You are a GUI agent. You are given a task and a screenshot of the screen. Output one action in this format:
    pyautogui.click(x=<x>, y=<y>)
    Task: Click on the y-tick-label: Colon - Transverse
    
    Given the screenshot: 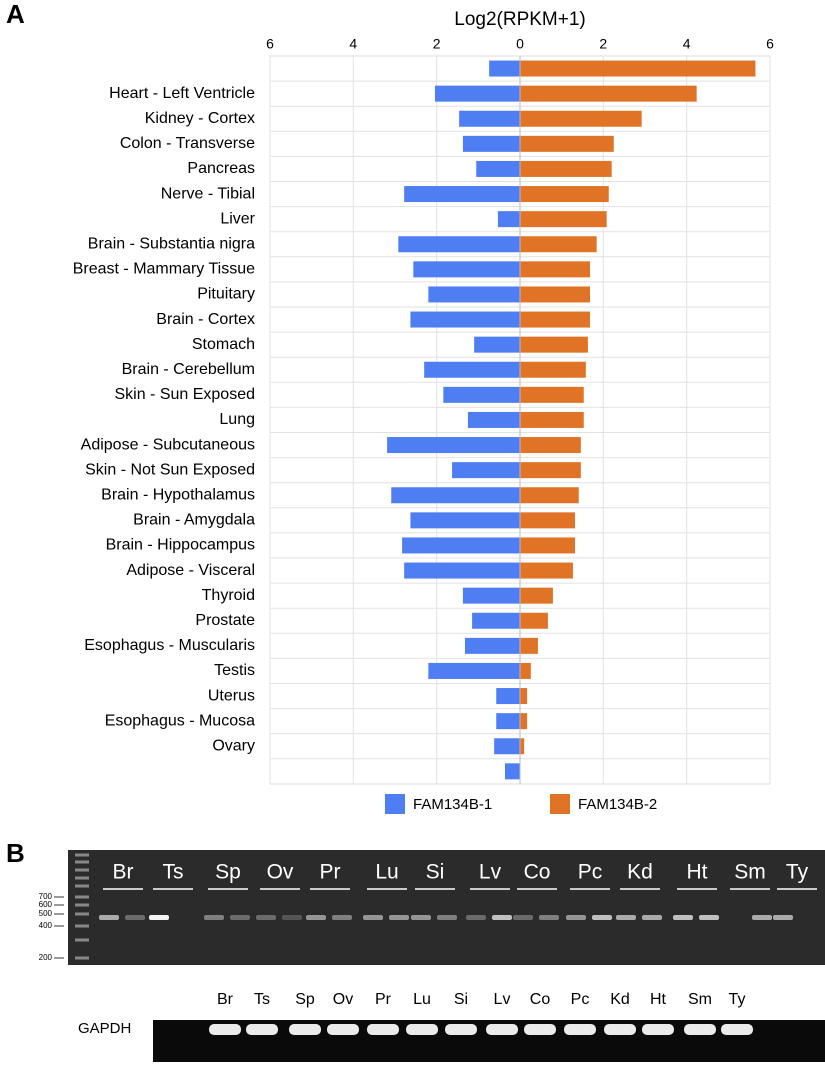 What is the action you would take?
    pyautogui.click(x=187, y=143)
    